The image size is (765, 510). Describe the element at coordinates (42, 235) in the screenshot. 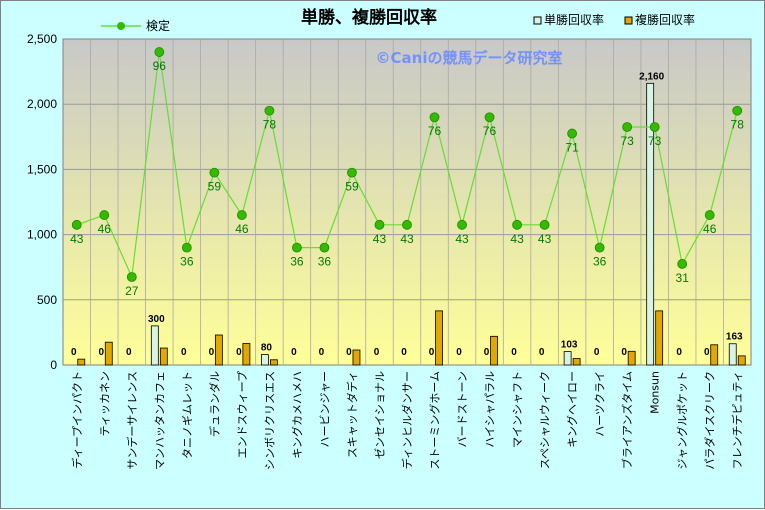

I see `y-tick-label: 1,000` at that location.